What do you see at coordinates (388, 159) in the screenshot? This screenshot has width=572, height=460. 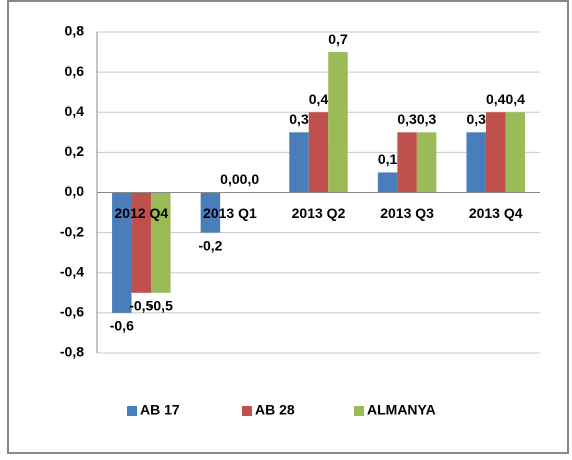 I see `data-label: 0,1` at bounding box center [388, 159].